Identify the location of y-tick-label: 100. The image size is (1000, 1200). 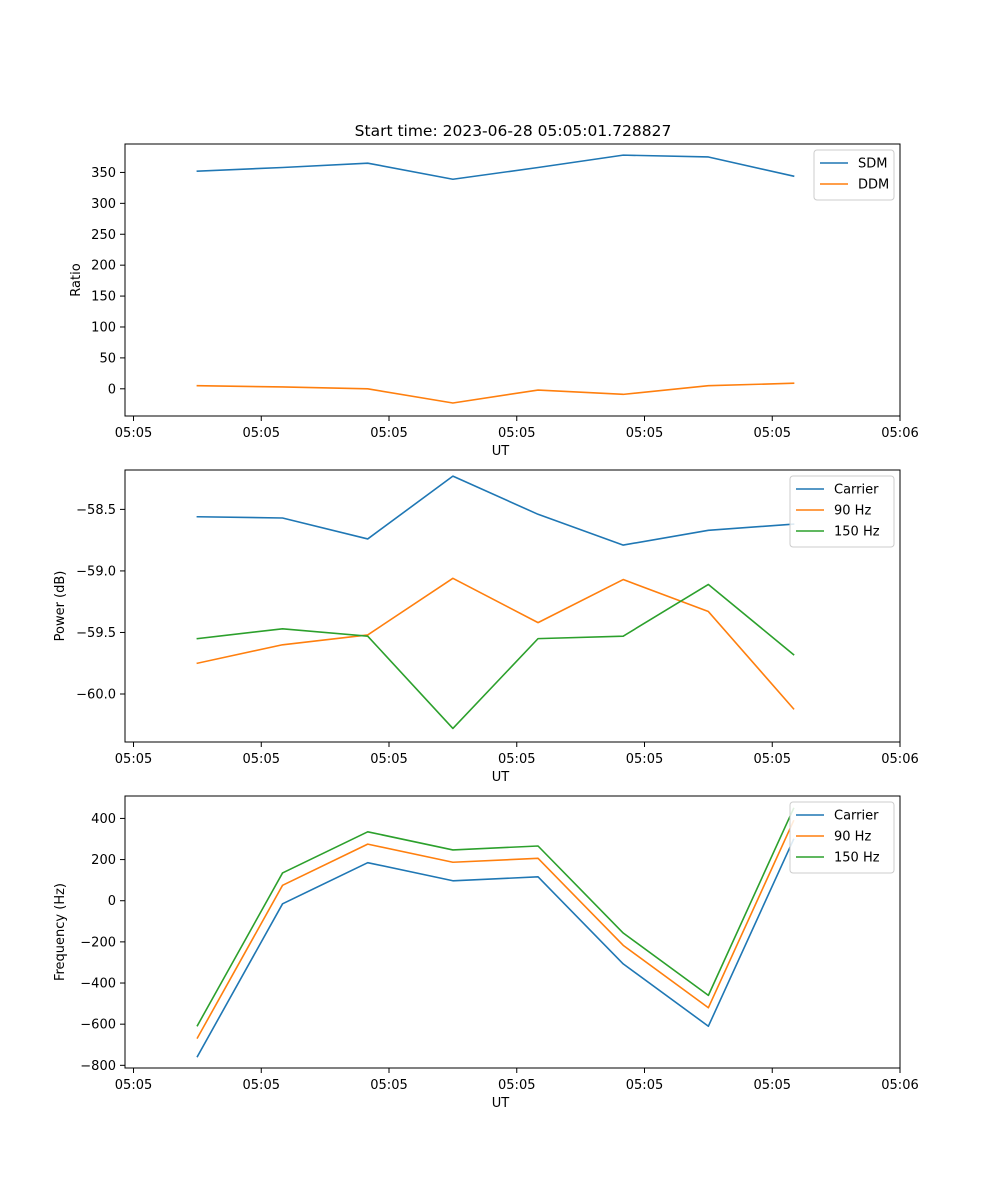
(103, 327).